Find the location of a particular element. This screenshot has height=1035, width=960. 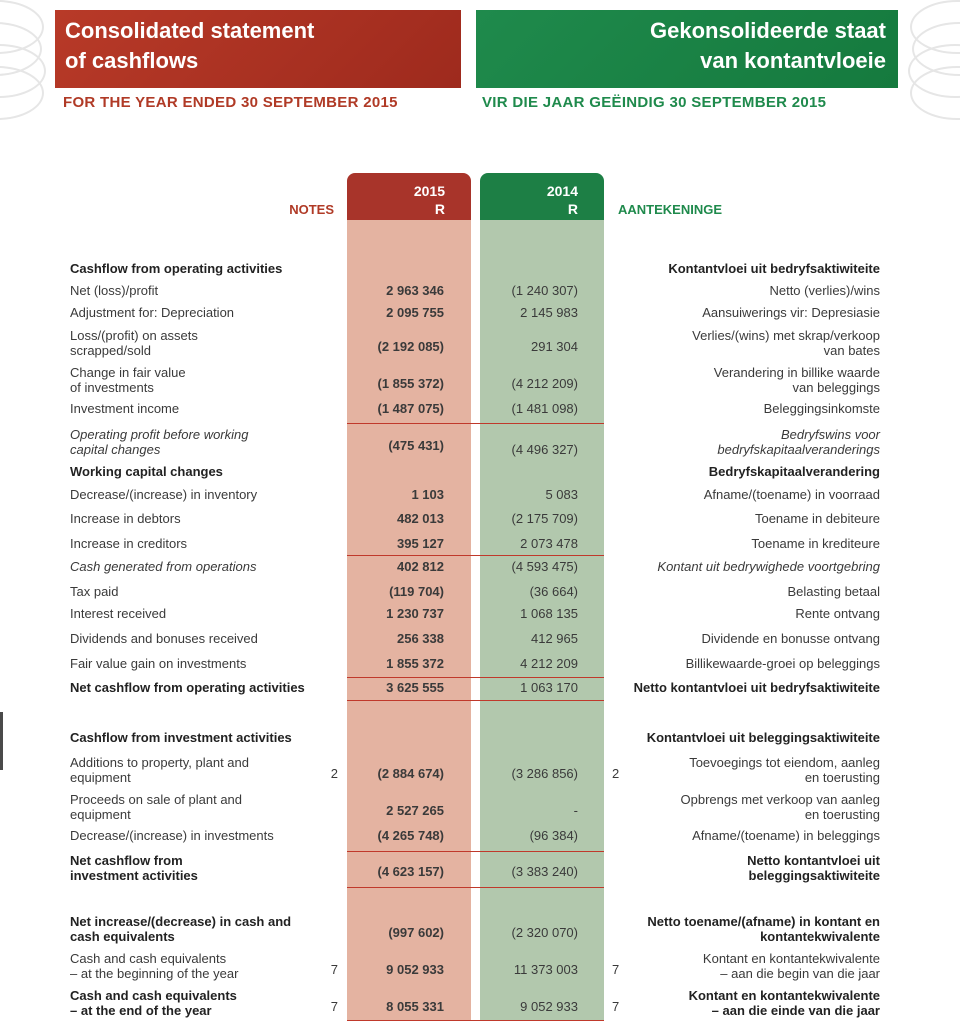

row-label-afrikaans-line2: en toerusting is located at coordinates (842, 814).